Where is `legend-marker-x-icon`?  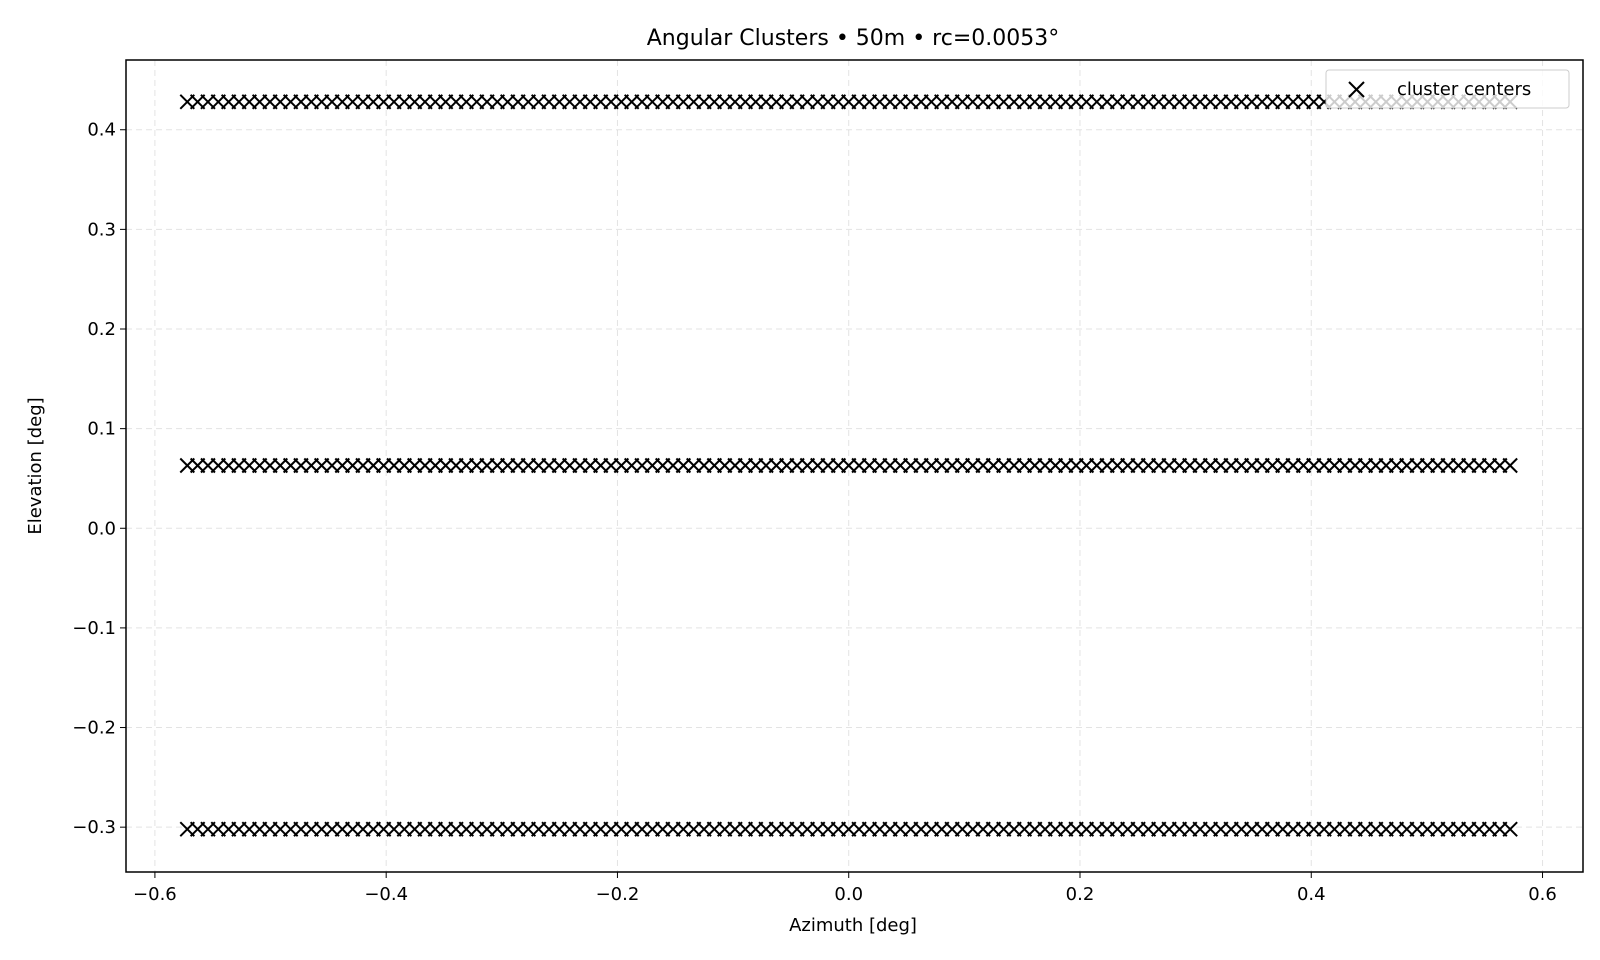 legend-marker-x-icon is located at coordinates (1356, 89).